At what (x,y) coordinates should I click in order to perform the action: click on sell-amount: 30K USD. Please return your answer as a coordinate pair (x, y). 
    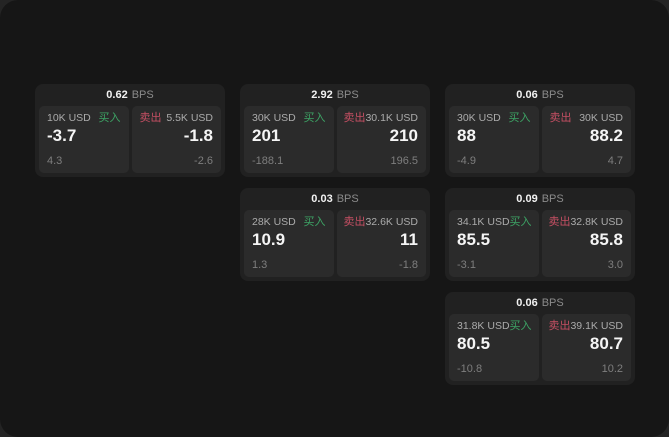
    Looking at the image, I should click on (601, 118).